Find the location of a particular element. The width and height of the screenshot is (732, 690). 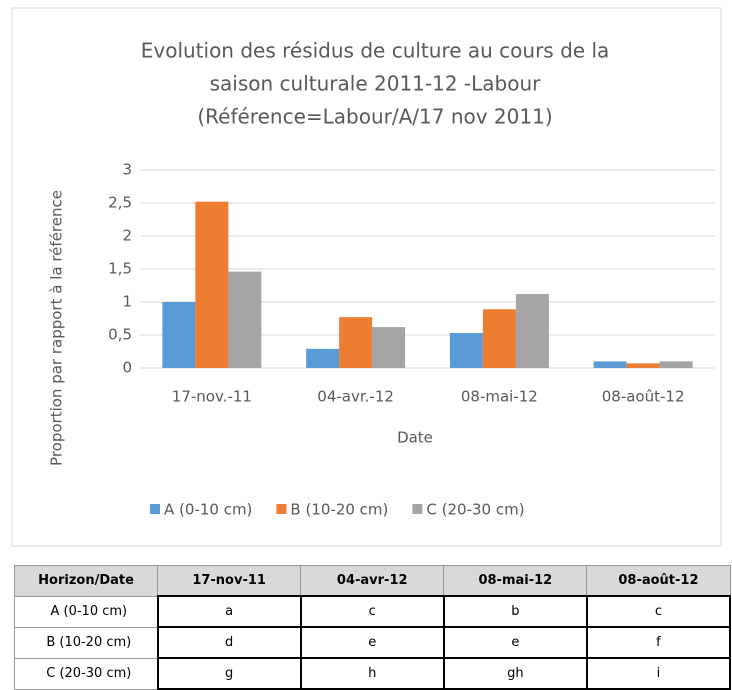

y-tick-label: 2 is located at coordinates (127, 236).